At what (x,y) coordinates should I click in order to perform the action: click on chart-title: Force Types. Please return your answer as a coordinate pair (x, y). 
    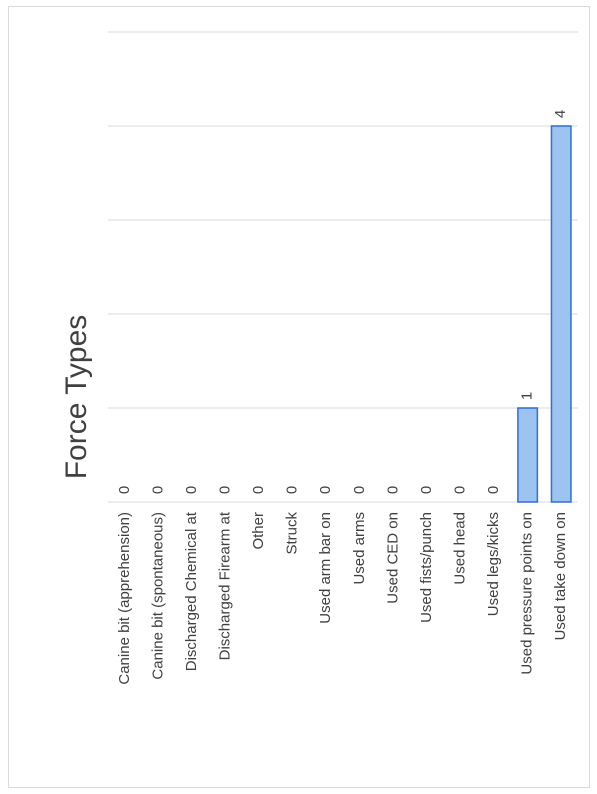
    Looking at the image, I should click on (76, 397).